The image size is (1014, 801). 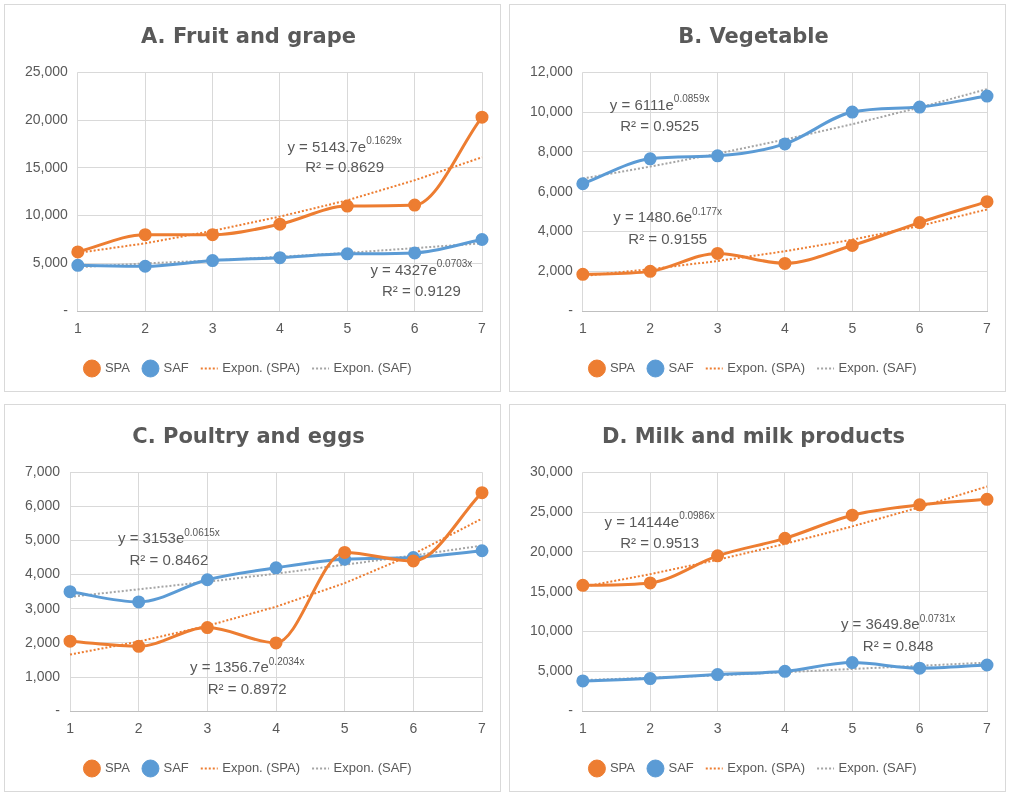 What do you see at coordinates (247, 688) in the screenshot?
I see `annotation: R² = 0.8972` at bounding box center [247, 688].